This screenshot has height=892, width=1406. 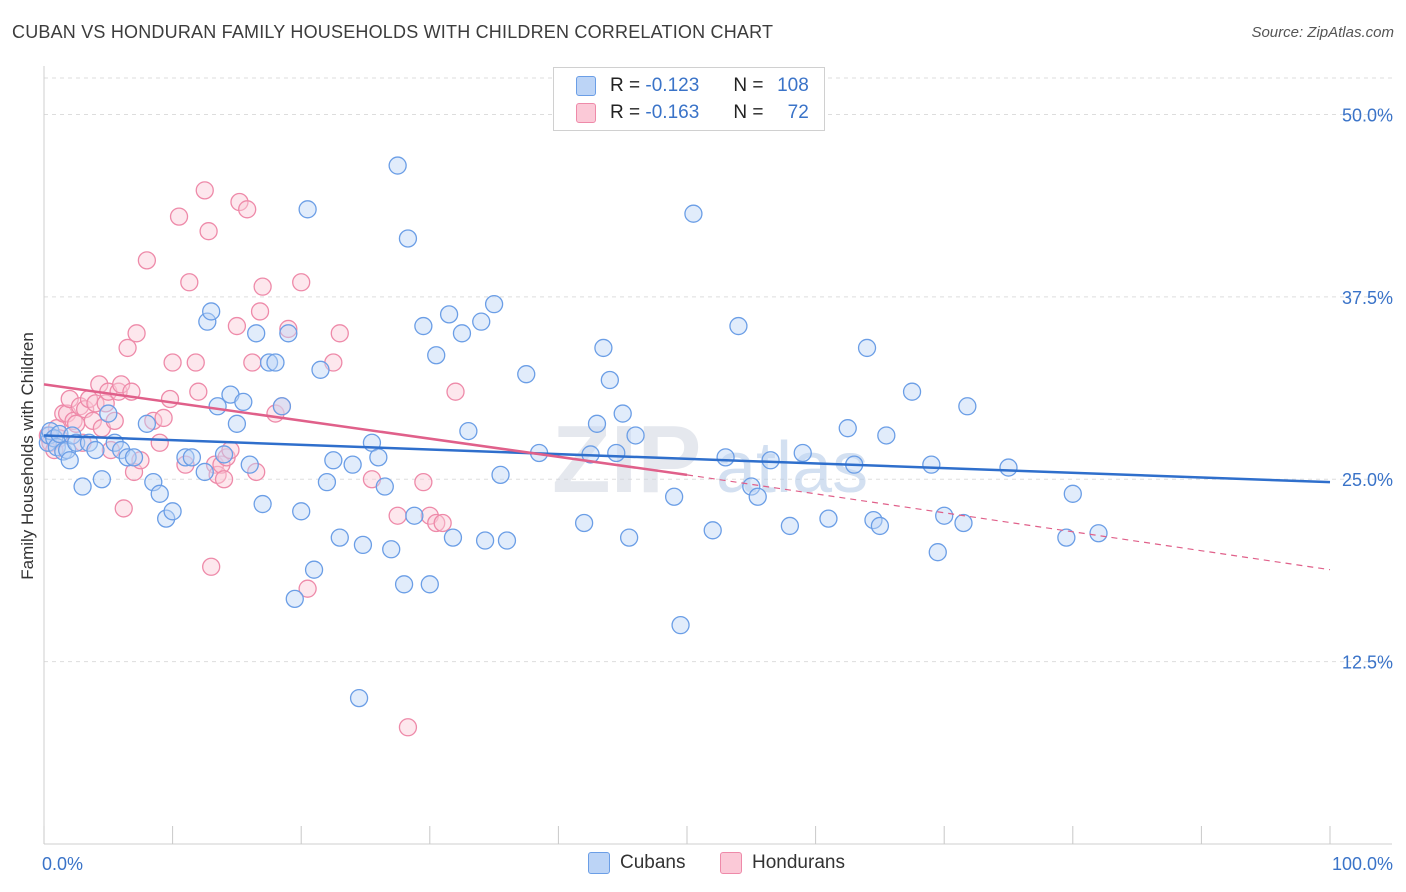 I want to click on watermark: ZIP atlas, so click(x=710, y=459).